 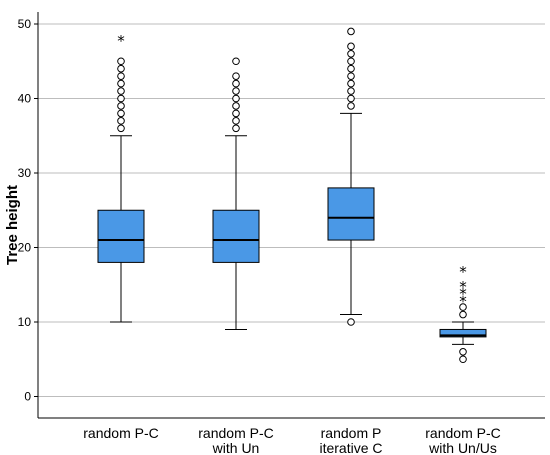 I want to click on box-group-1: *, so click(x=121, y=177).